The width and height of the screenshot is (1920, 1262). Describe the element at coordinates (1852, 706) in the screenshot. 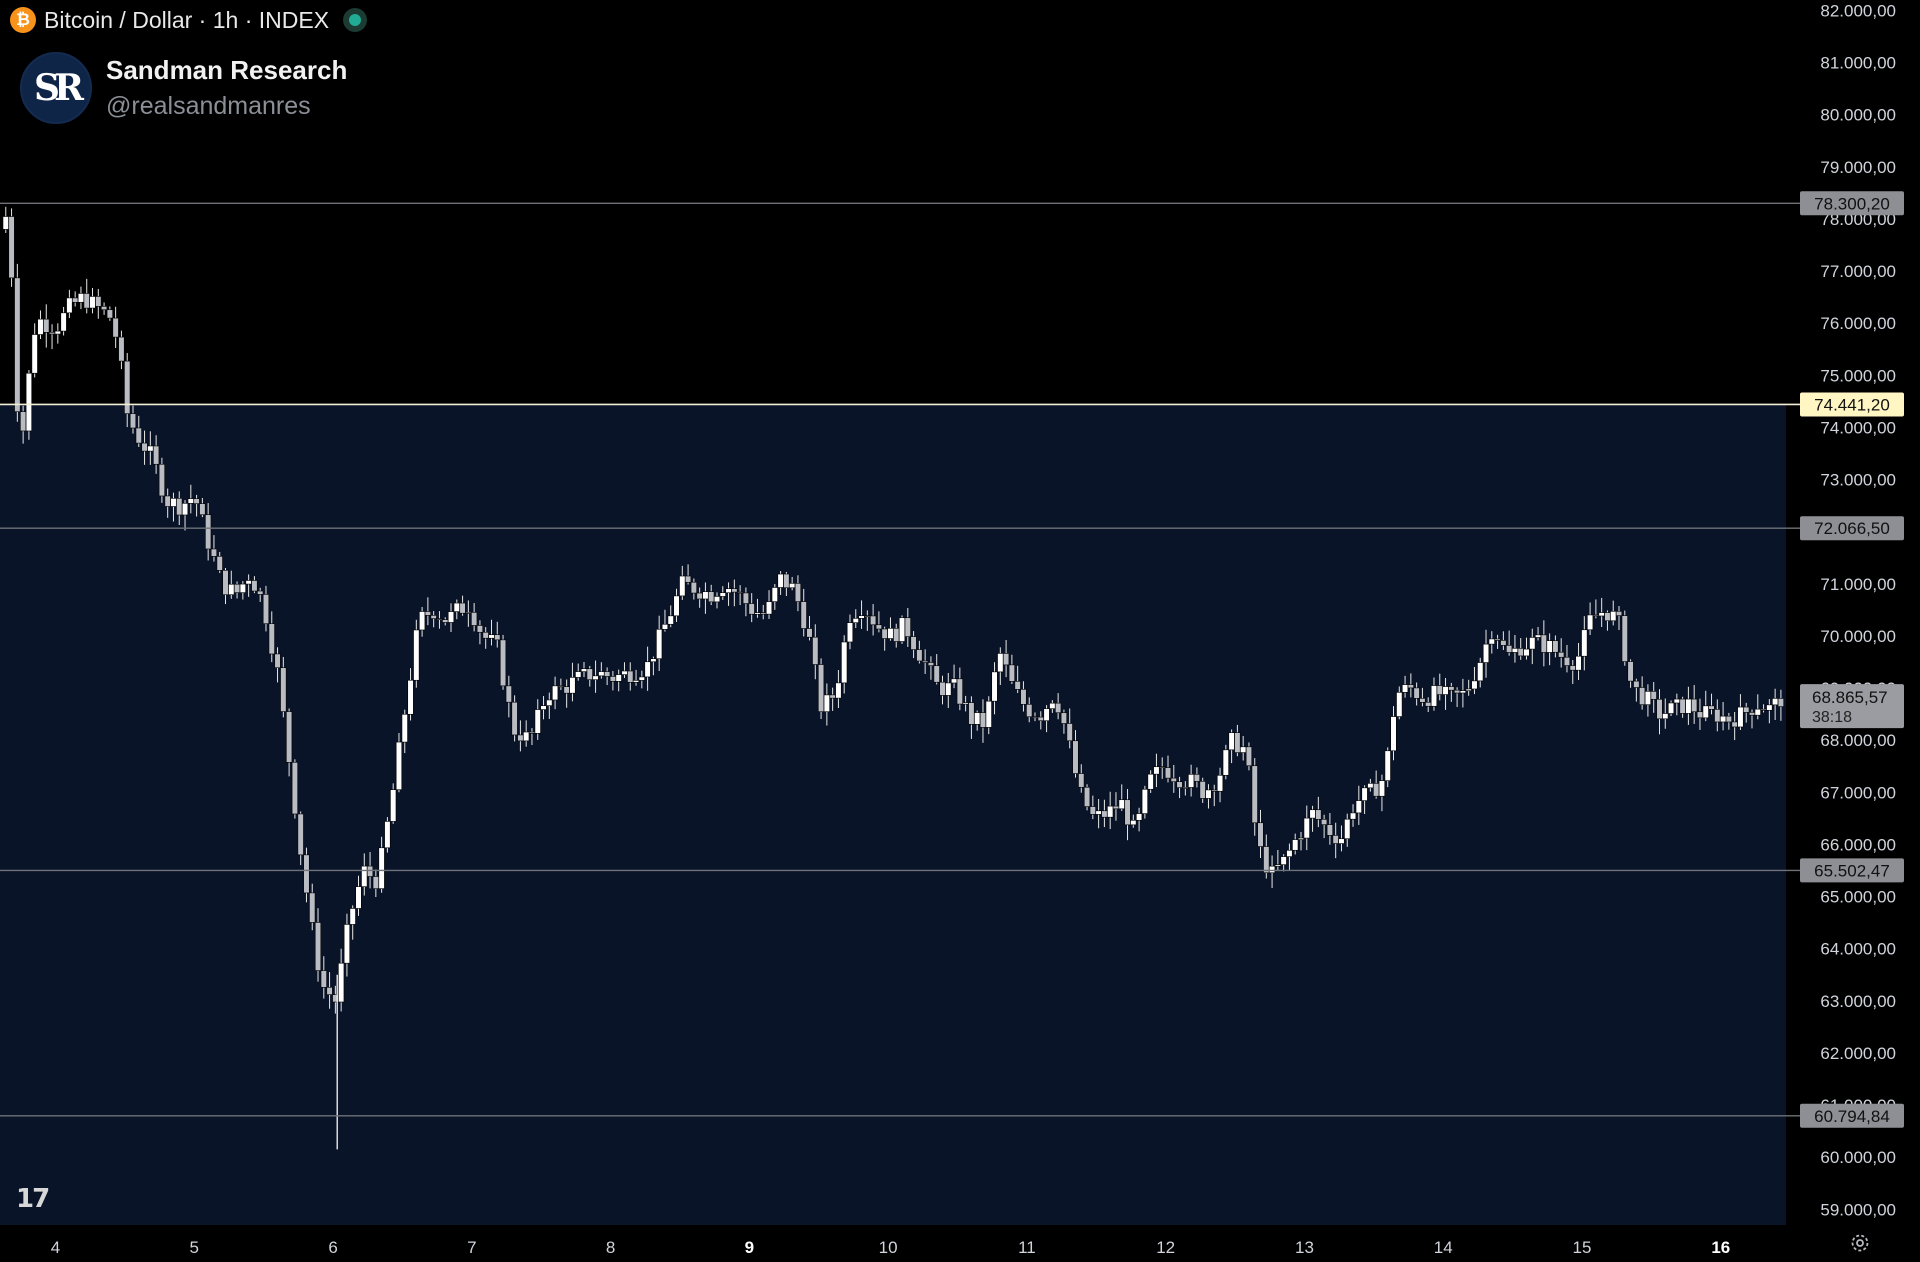

I see `last-price-tag: 68.865,57 38:18` at that location.